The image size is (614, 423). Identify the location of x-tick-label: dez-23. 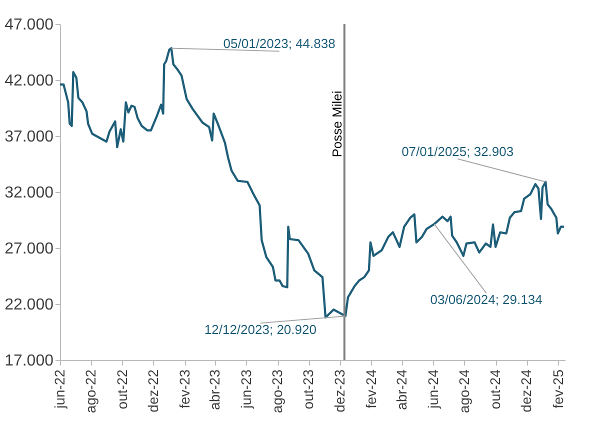
(339, 390).